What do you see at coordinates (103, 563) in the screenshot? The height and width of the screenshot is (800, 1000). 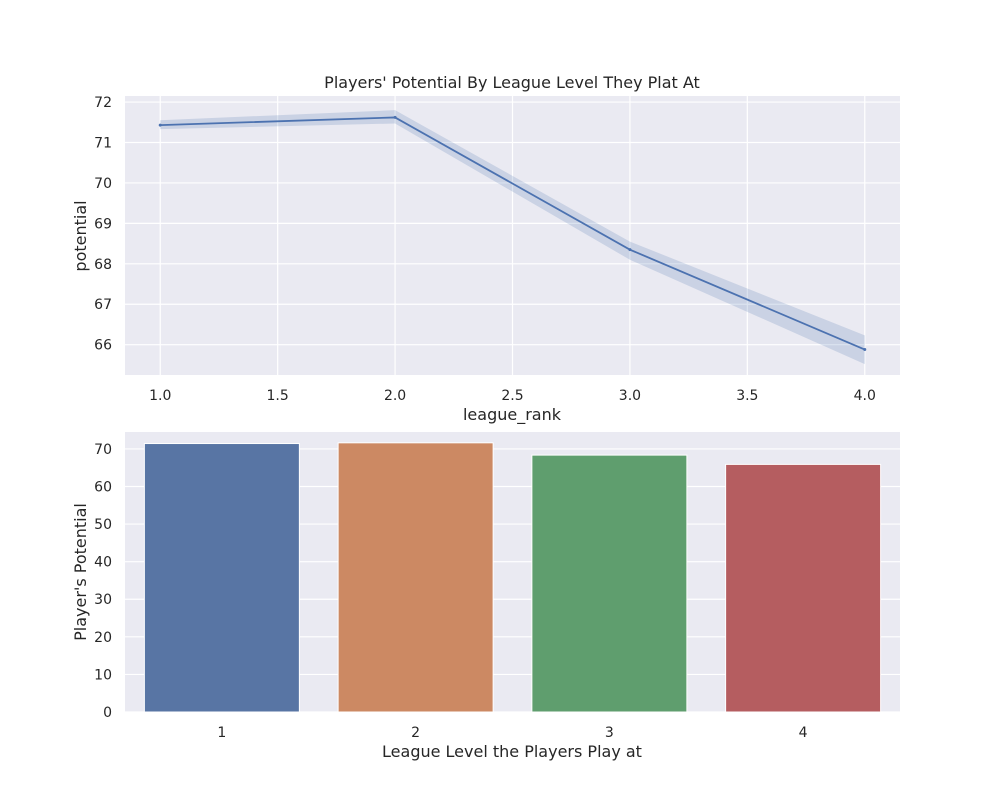 I see `bar-y-tick-label: 40` at bounding box center [103, 563].